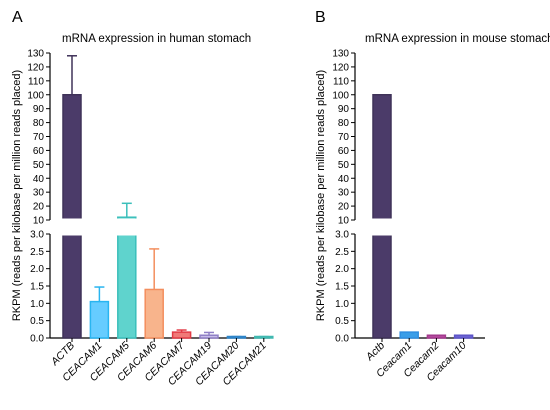 Image resolution: width=550 pixels, height=410 pixels. I want to click on bar-actb: ACTB, so click(66, 212).